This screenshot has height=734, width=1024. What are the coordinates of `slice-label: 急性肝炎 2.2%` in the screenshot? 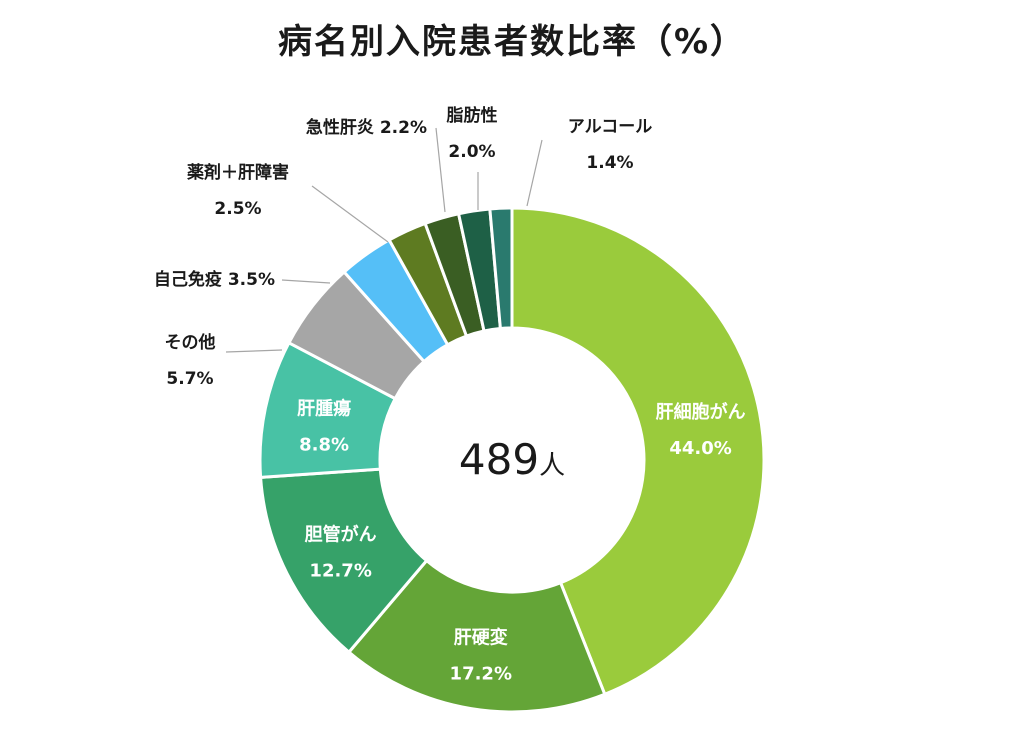 It's located at (366, 127).